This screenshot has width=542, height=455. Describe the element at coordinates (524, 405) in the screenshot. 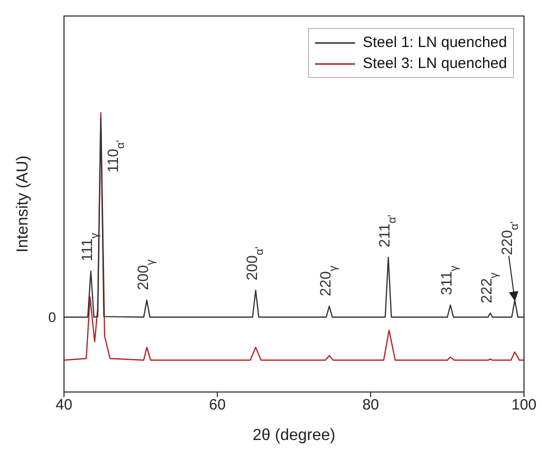

I see `x-tick-label: 100` at that location.